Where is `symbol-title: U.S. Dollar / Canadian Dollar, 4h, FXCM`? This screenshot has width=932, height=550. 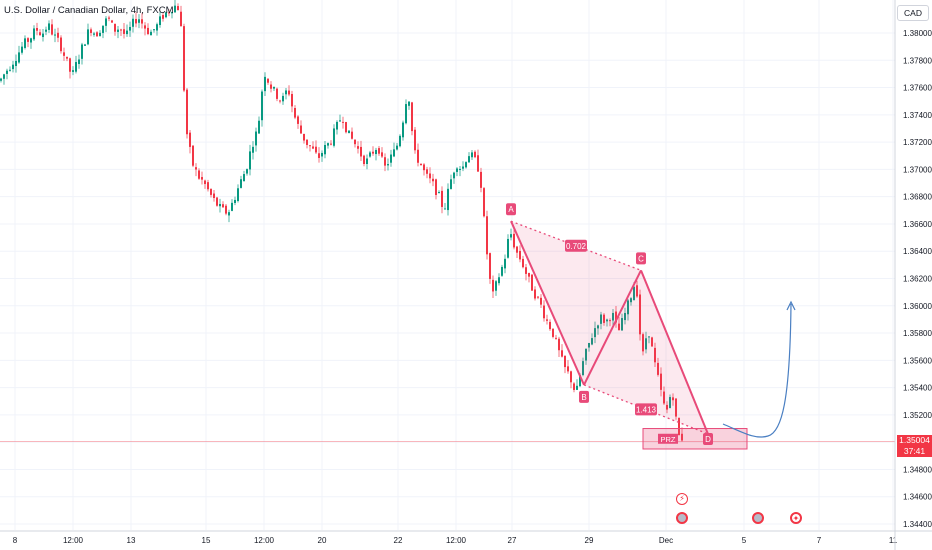
symbol-title: U.S. Dollar / Canadian Dollar, 4h, FXCM is located at coordinates (89, 10).